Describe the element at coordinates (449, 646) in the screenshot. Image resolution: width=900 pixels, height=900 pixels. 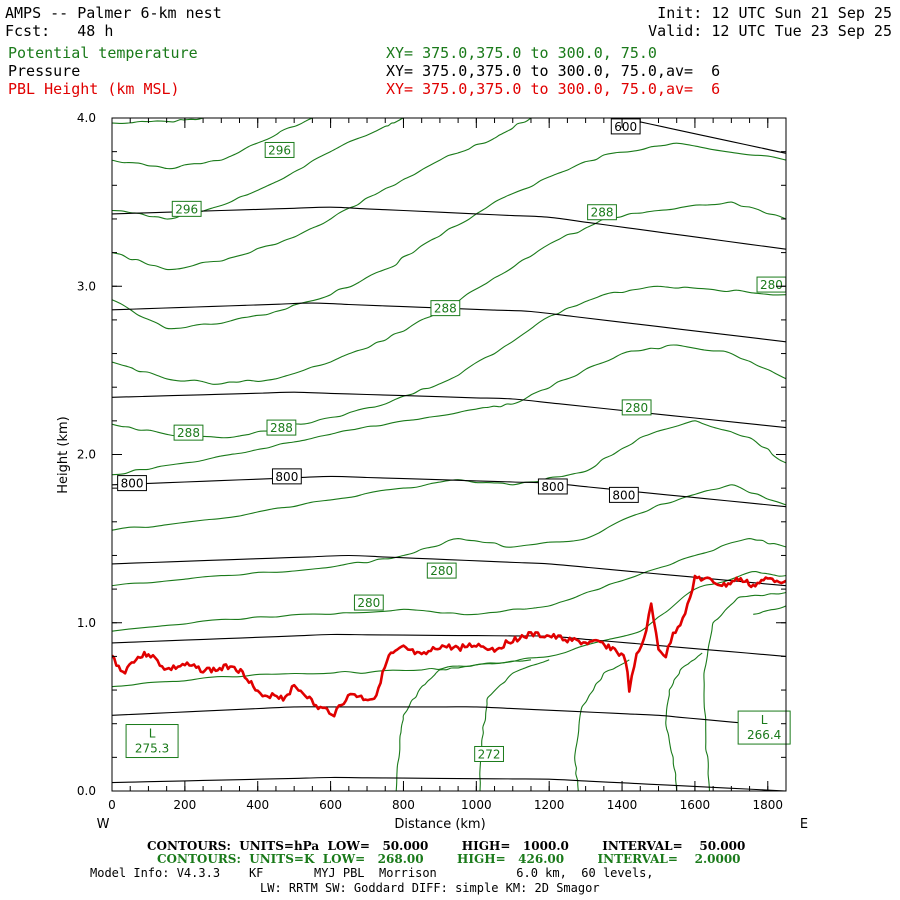
I see `pbl-height-series` at that location.